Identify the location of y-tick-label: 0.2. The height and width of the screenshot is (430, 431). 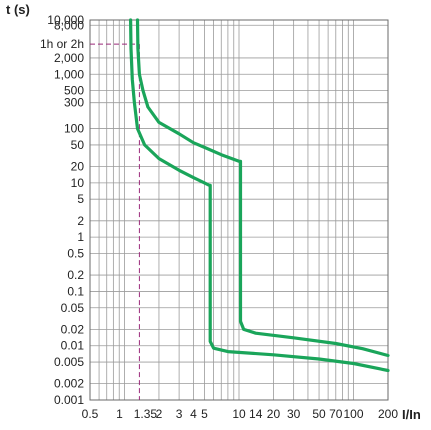
(75, 275).